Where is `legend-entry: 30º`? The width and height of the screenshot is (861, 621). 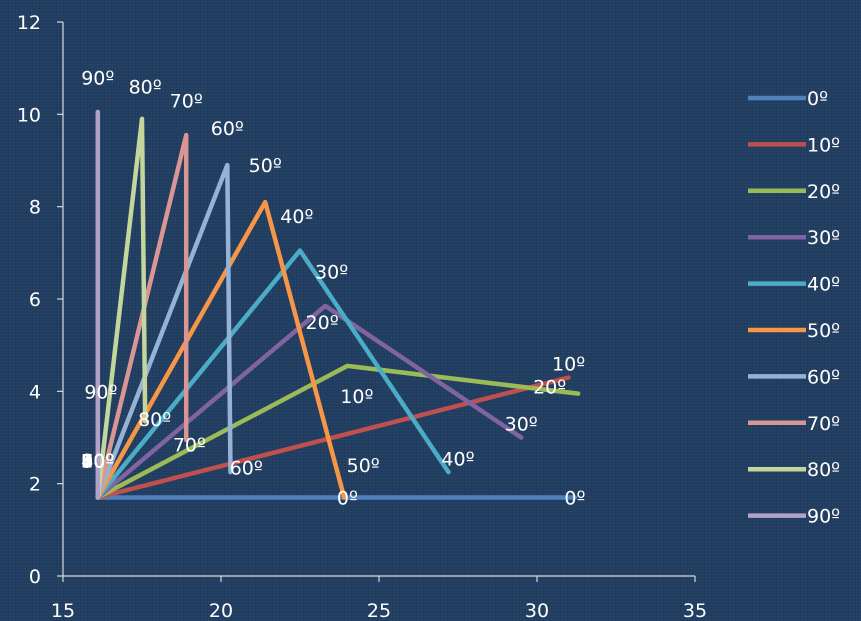 legend-entry: 30º is located at coordinates (823, 238).